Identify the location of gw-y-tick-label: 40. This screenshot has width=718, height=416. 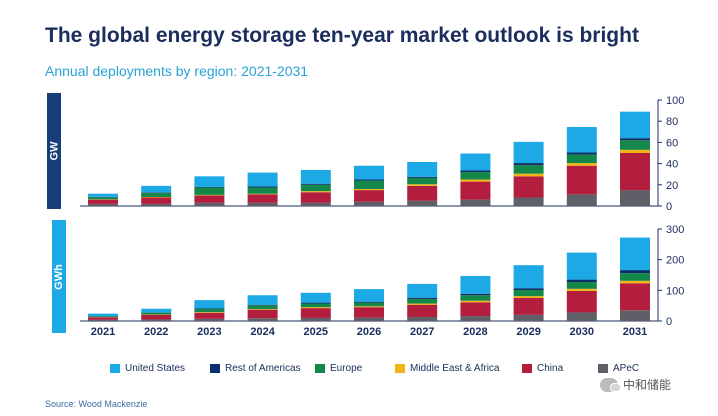
(672, 165).